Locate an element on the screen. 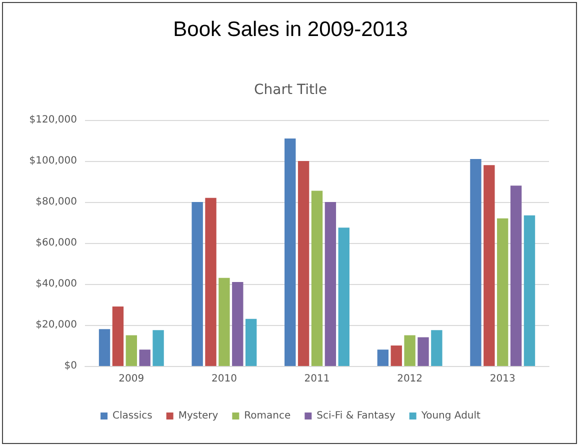  legend-label: Young Adult is located at coordinates (450, 416).